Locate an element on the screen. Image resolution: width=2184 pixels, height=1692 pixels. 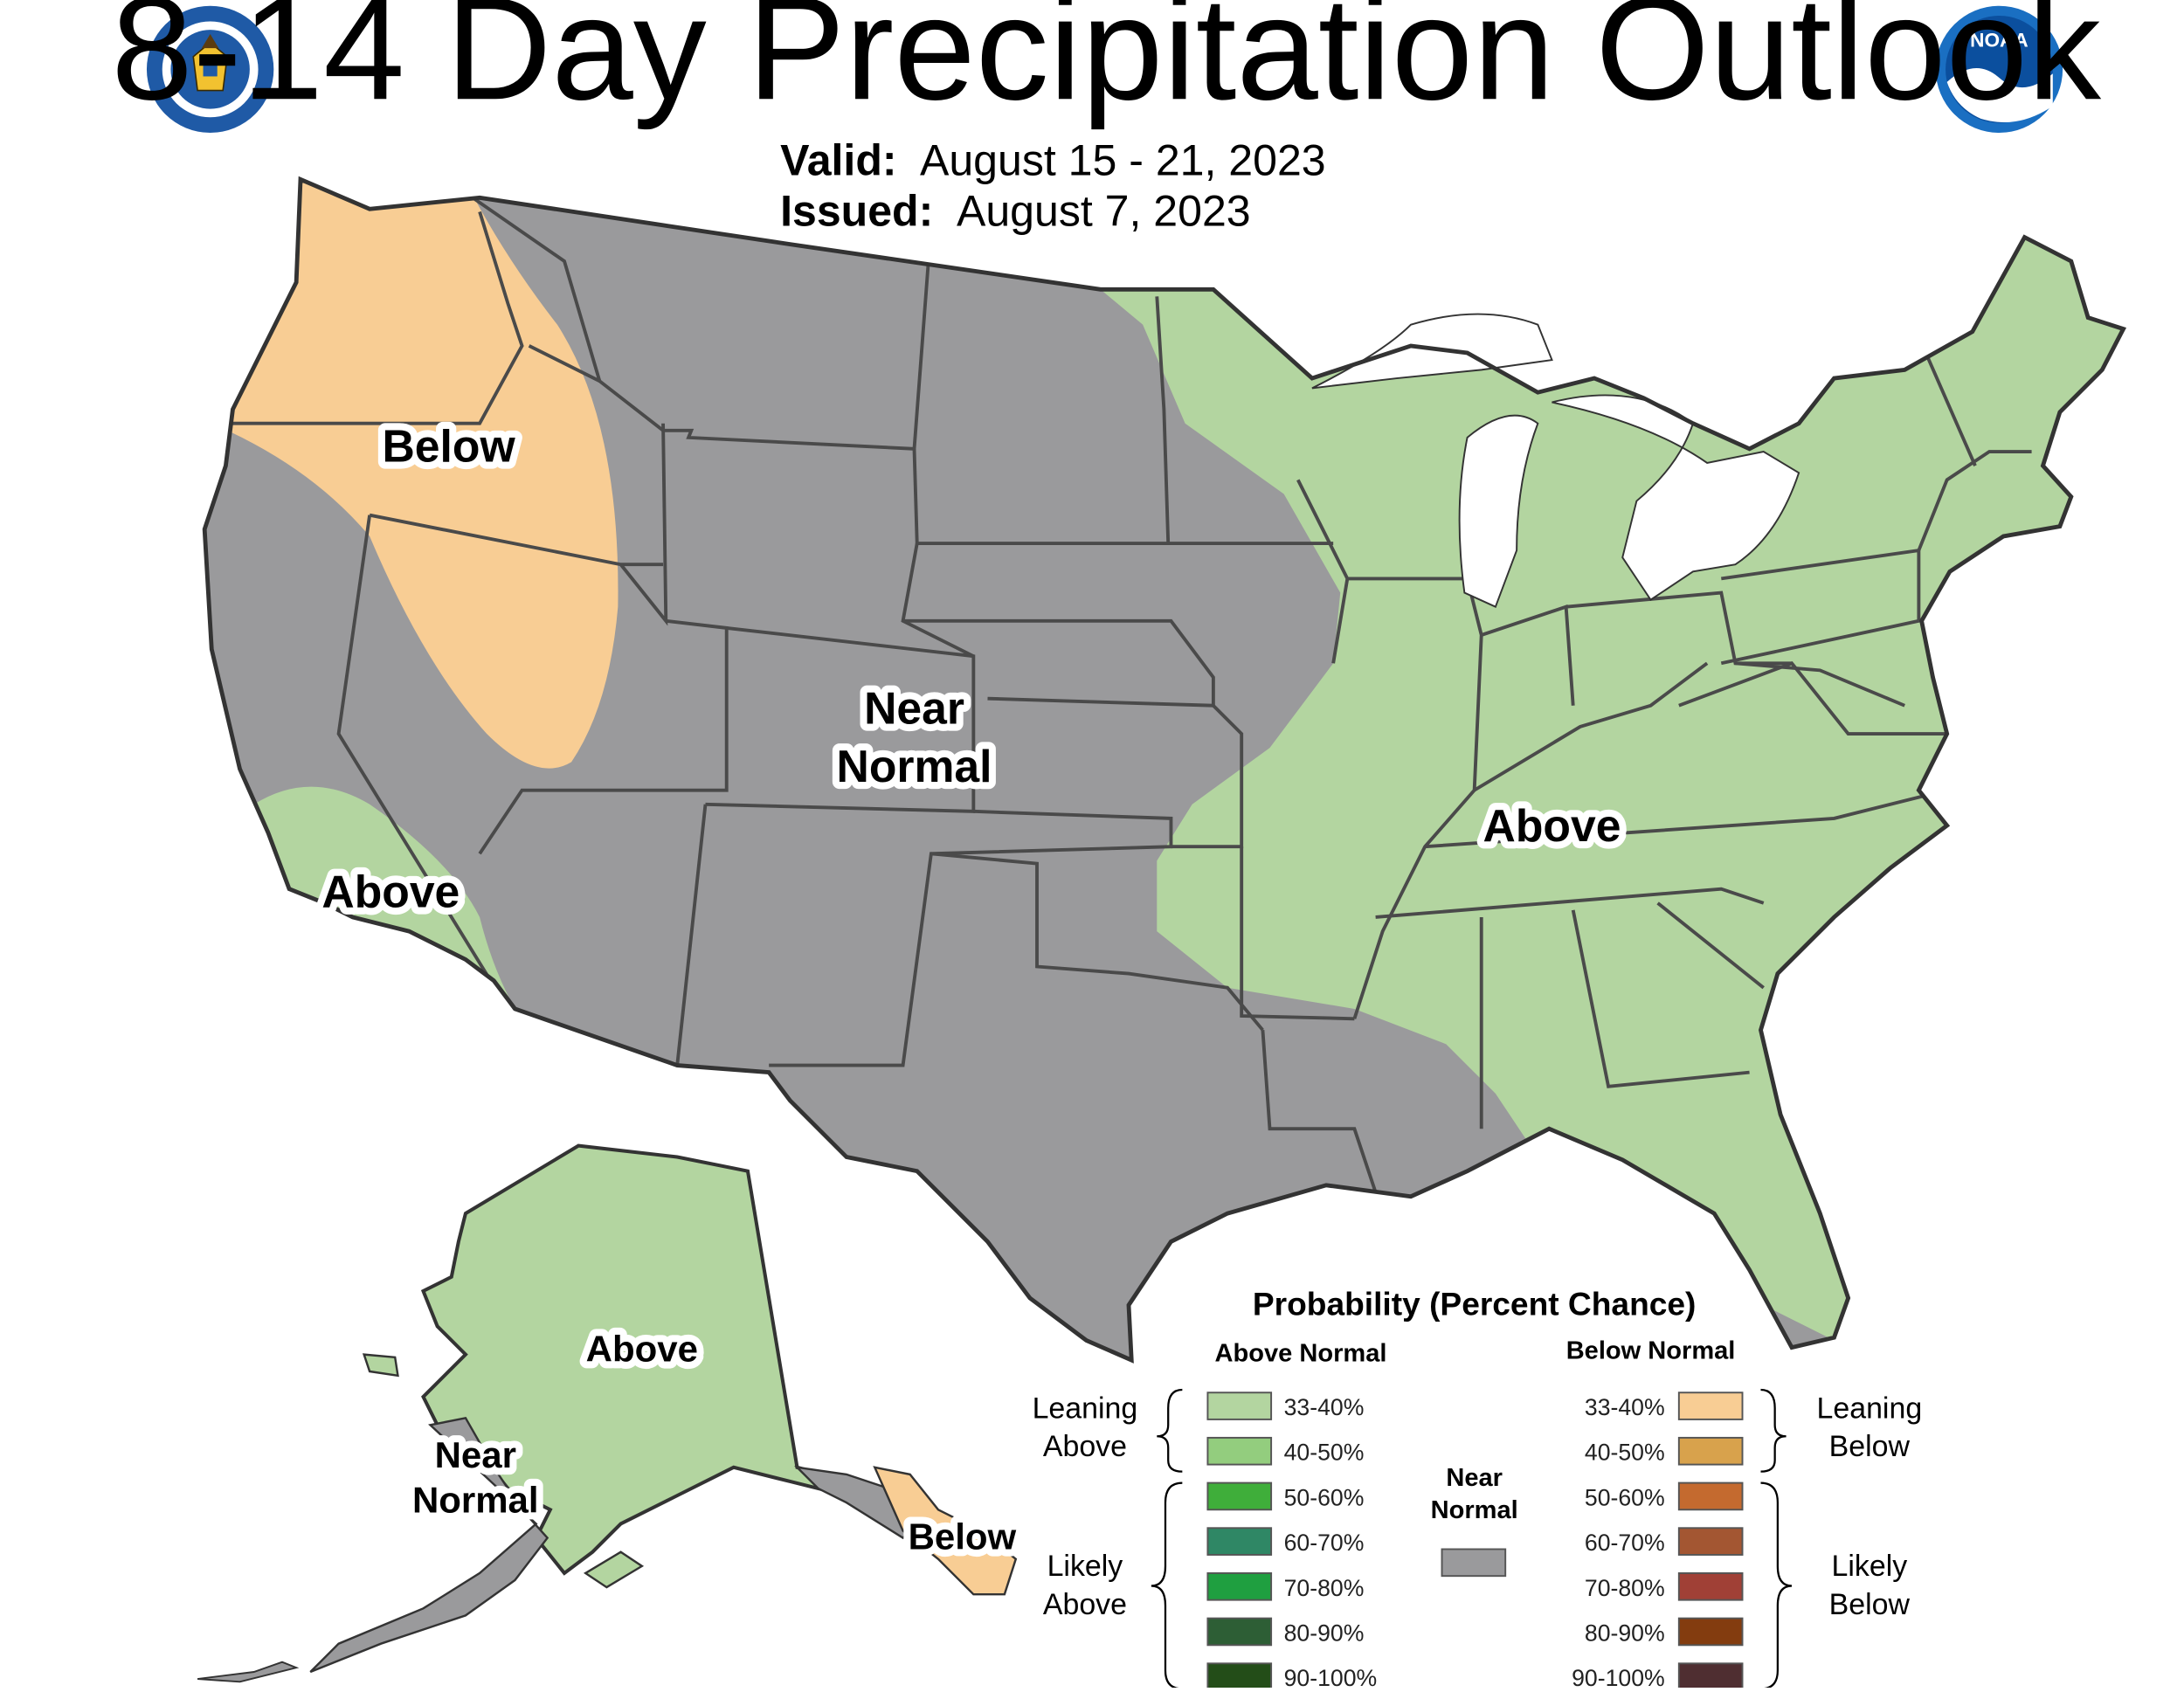
noaa-text: NOAA is located at coordinates (1999, 41).